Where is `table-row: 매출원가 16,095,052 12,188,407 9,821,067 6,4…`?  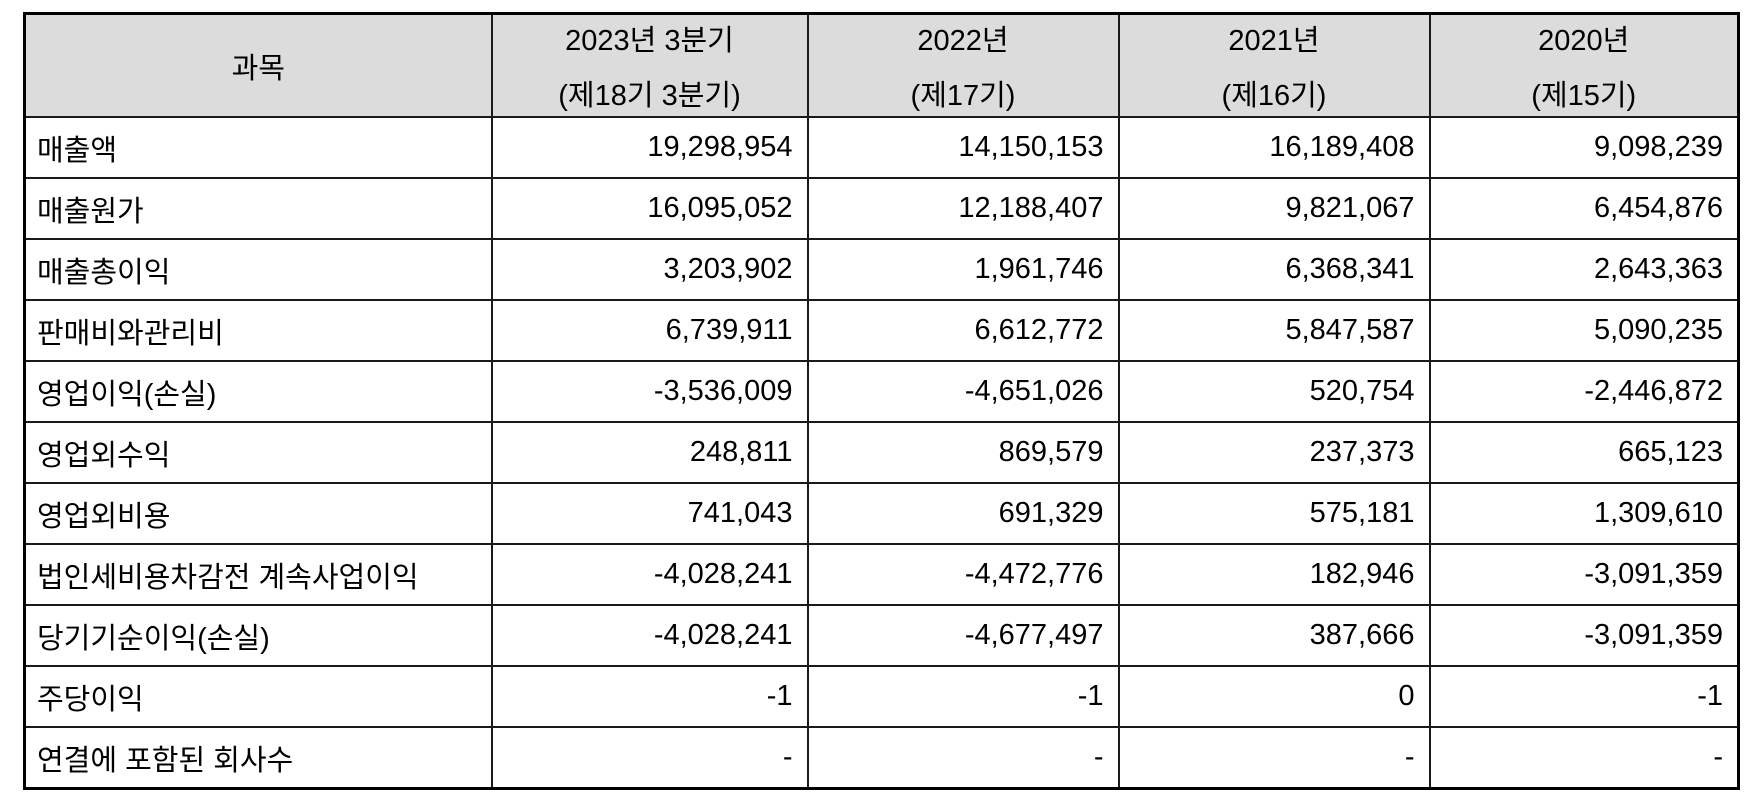
table-row: 매출원가 16,095,052 12,188,407 9,821,067 6,4… is located at coordinates (881, 208).